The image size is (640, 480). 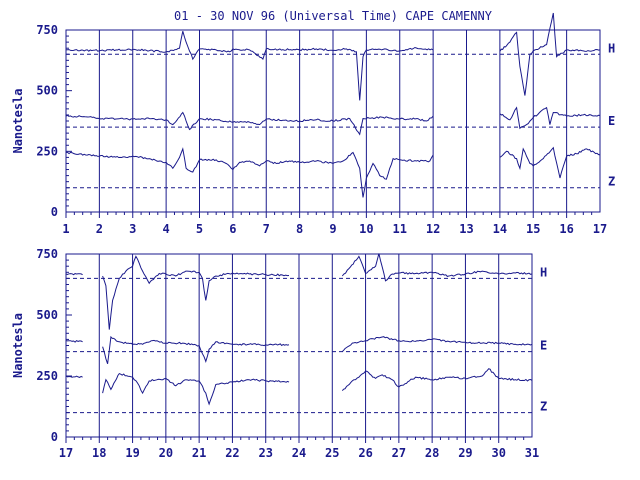 I want to click on x-tick-label: 6, so click(x=232, y=229).